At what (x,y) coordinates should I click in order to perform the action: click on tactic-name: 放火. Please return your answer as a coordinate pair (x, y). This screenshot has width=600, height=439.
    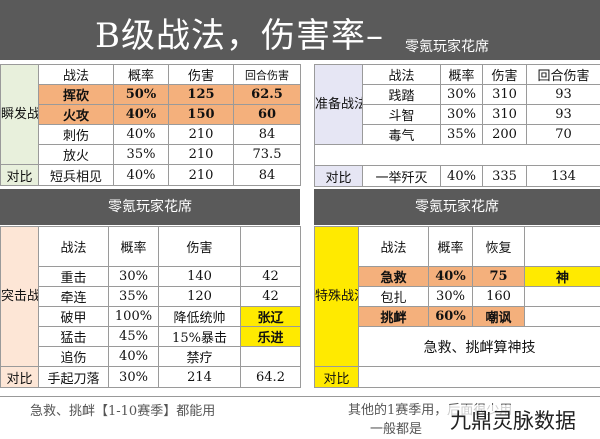
    Looking at the image, I should click on (76, 154).